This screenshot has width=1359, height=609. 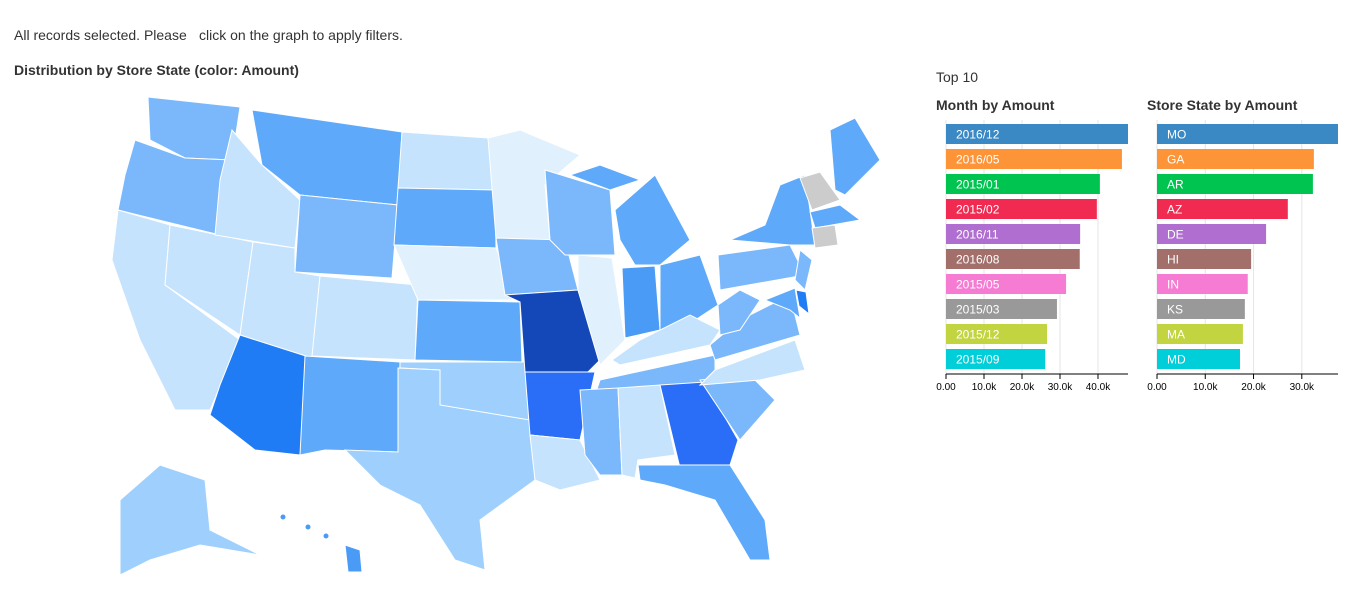 I want to click on bar-label: MO, so click(x=1176, y=135).